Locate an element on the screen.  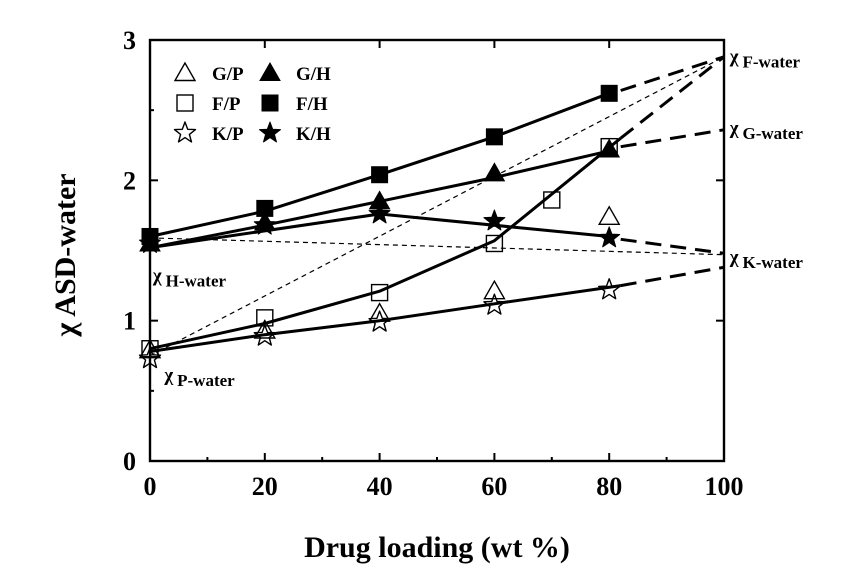
y-tick-label: 1 is located at coordinates (129, 321).